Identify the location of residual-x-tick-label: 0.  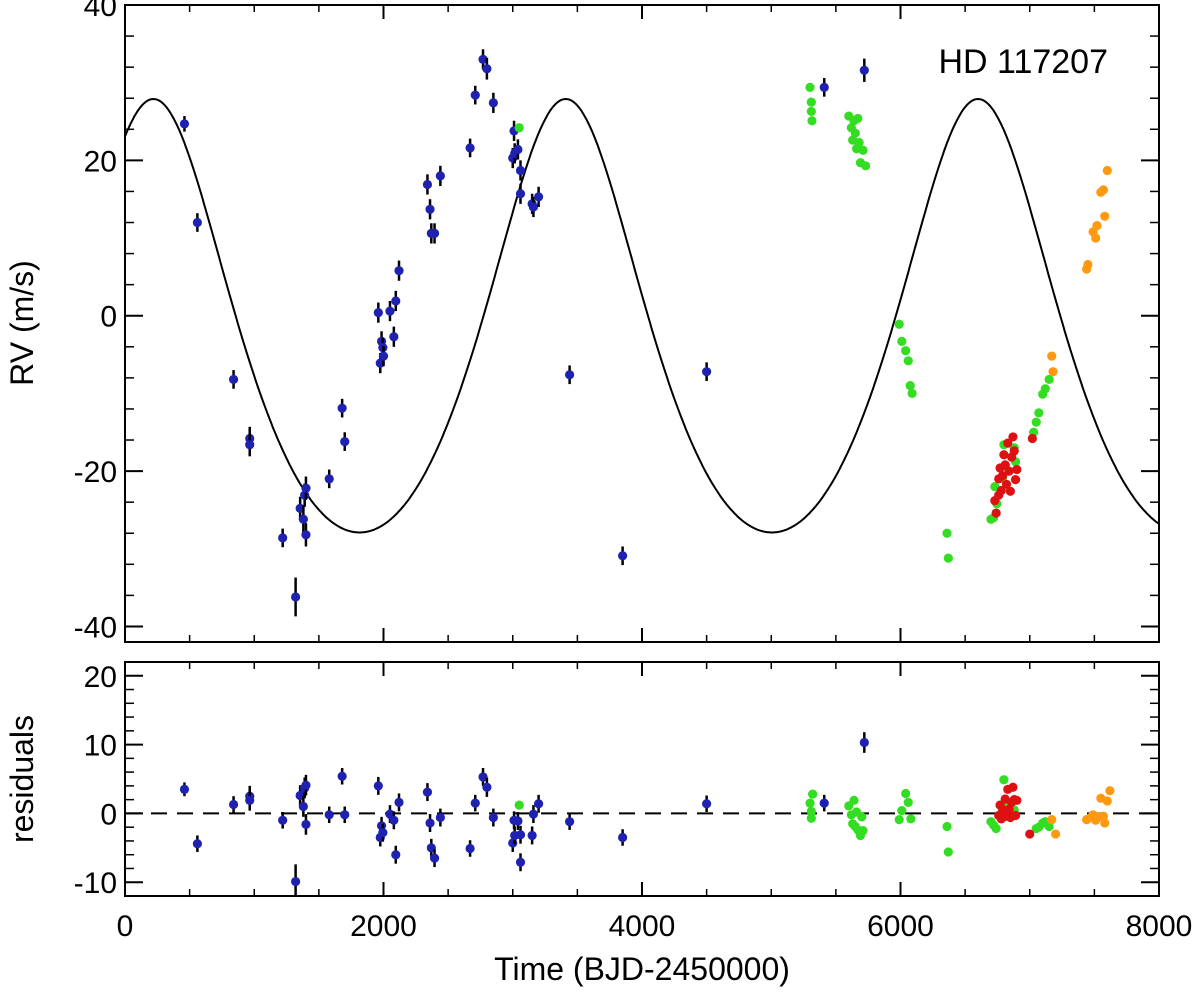
(125, 926).